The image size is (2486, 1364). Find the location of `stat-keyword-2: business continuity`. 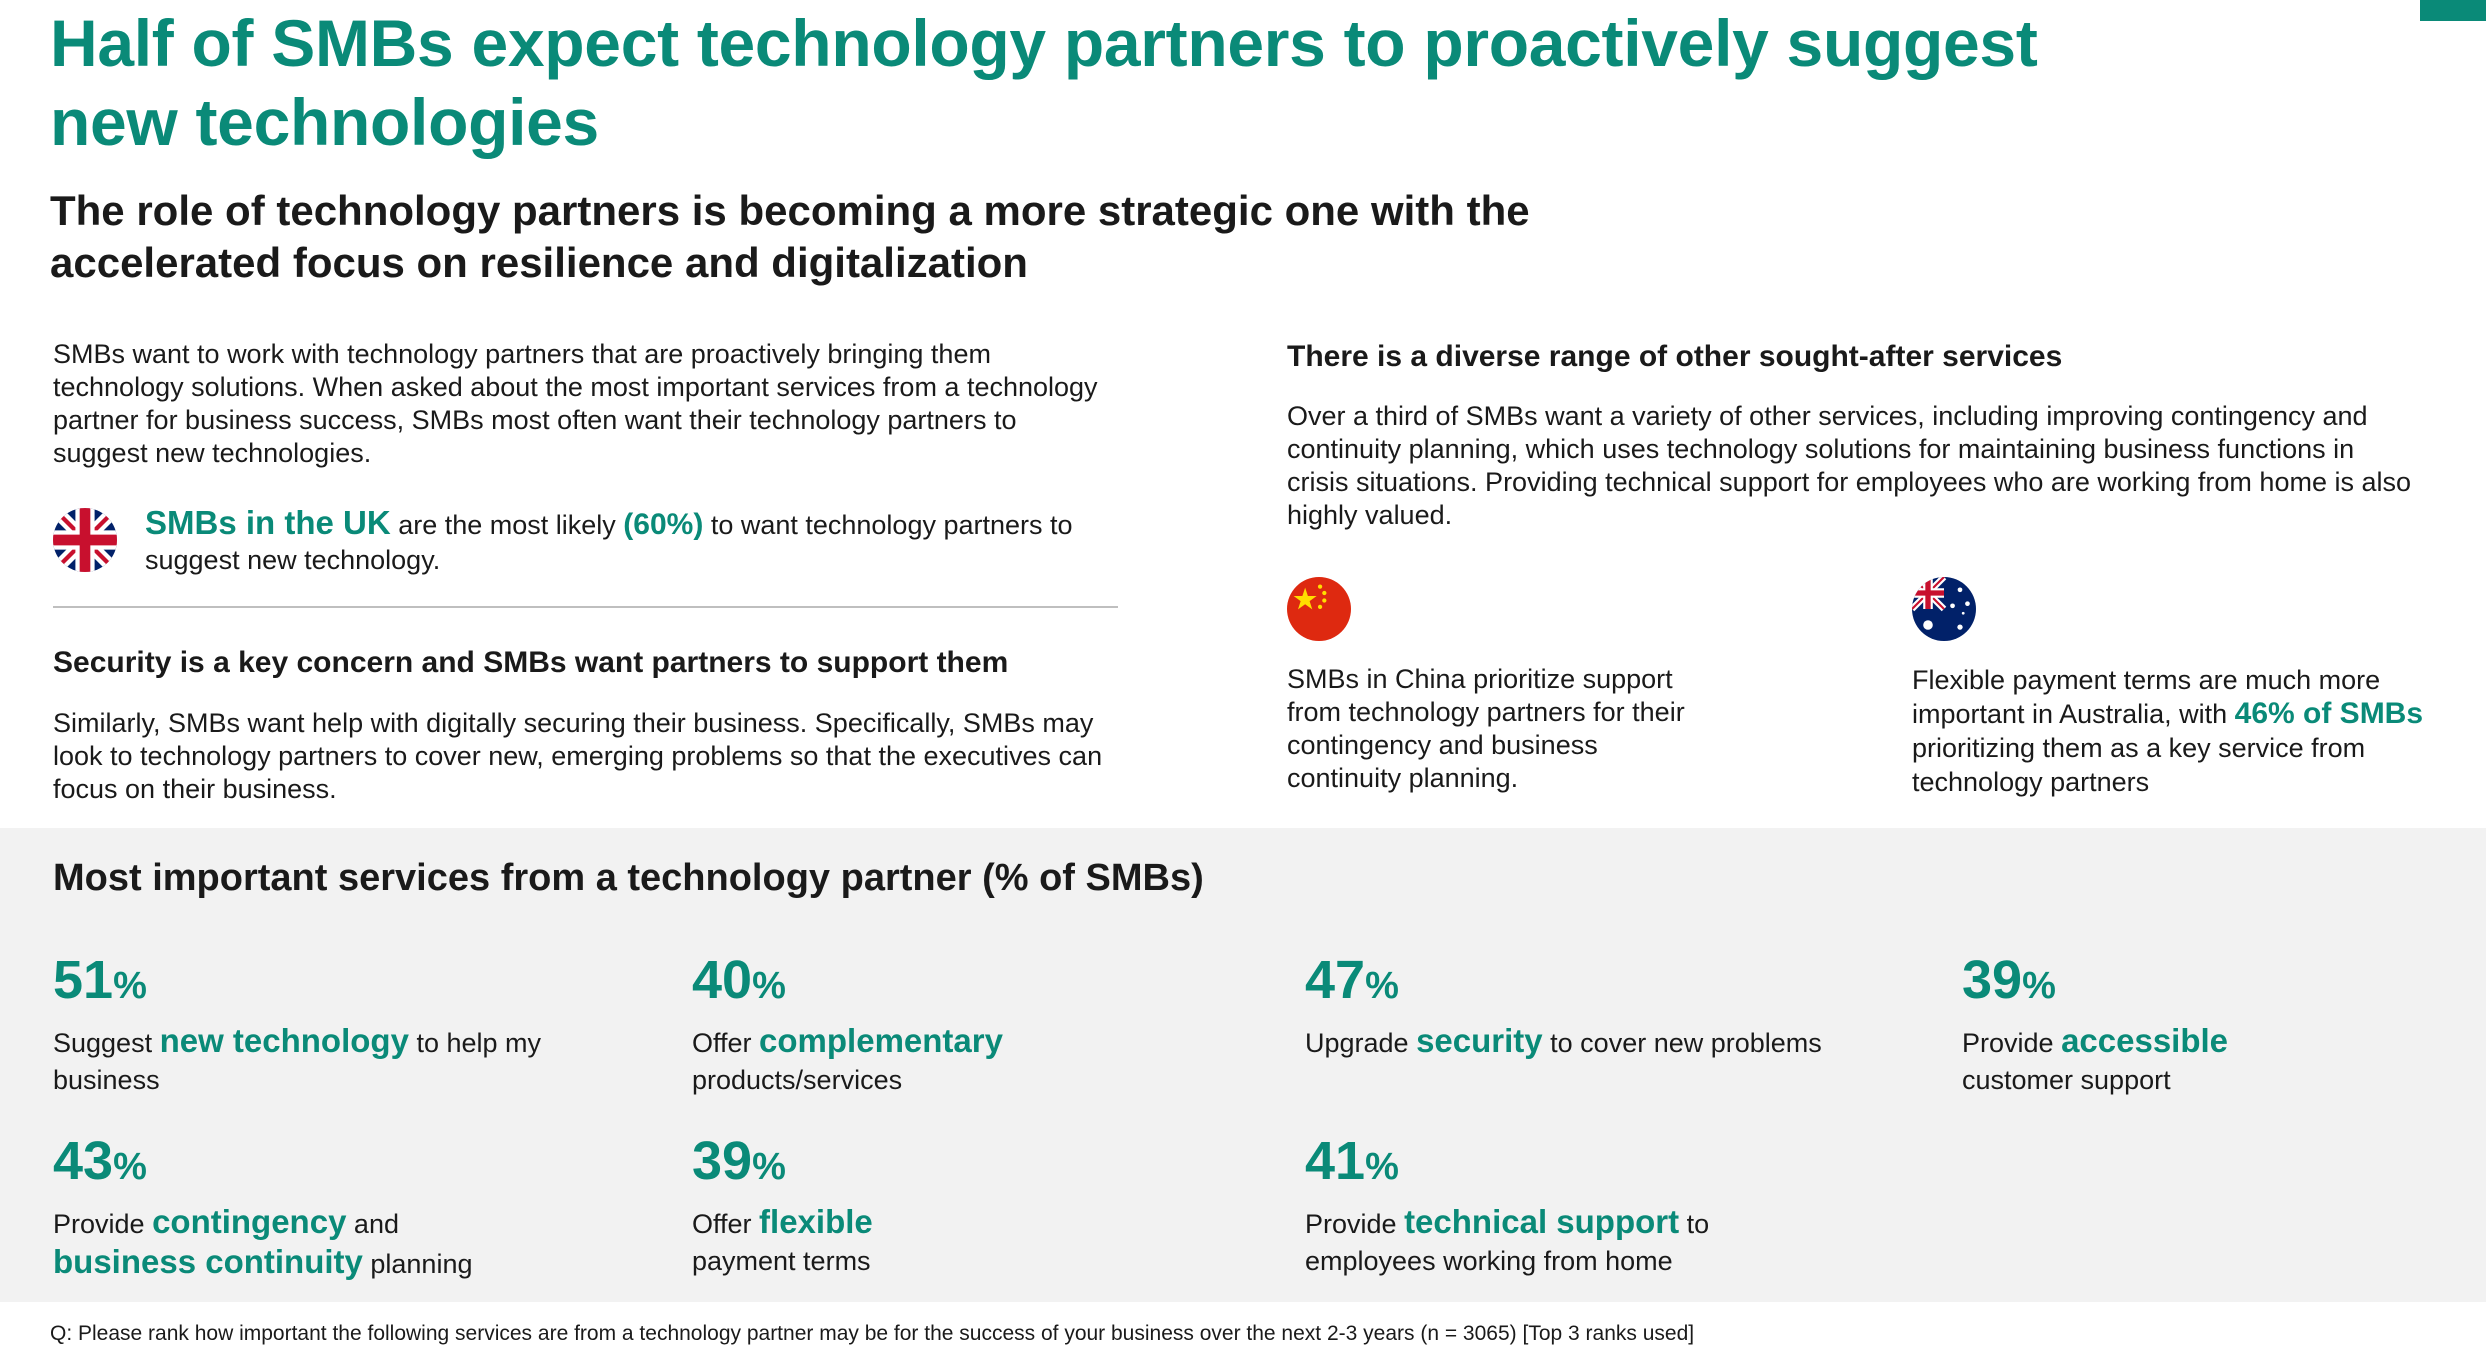

stat-keyword-2: business continuity is located at coordinates (208, 1261).